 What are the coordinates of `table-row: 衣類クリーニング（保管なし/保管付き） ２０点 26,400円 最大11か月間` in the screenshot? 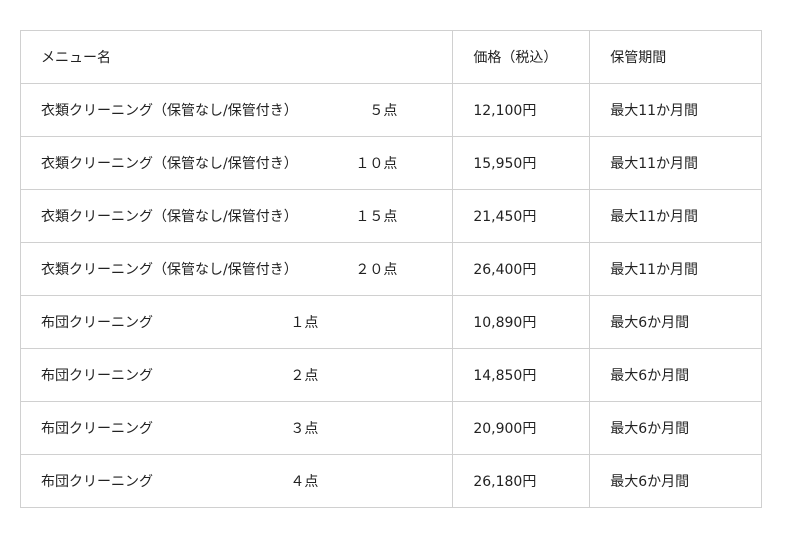 It's located at (390, 269).